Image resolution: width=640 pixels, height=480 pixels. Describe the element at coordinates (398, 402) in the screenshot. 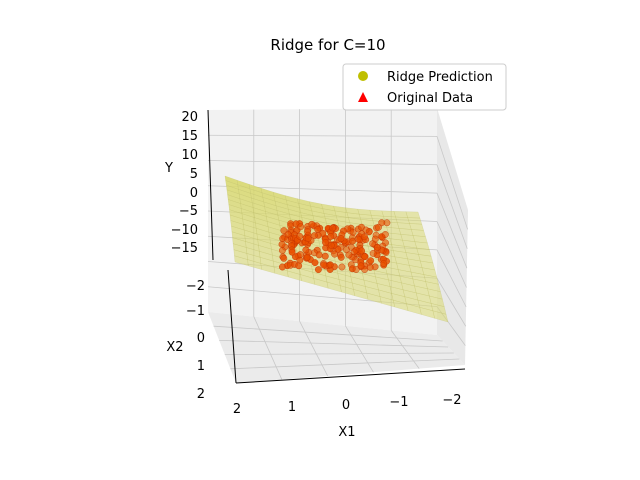

I see `x1-tick-label: −1` at that location.